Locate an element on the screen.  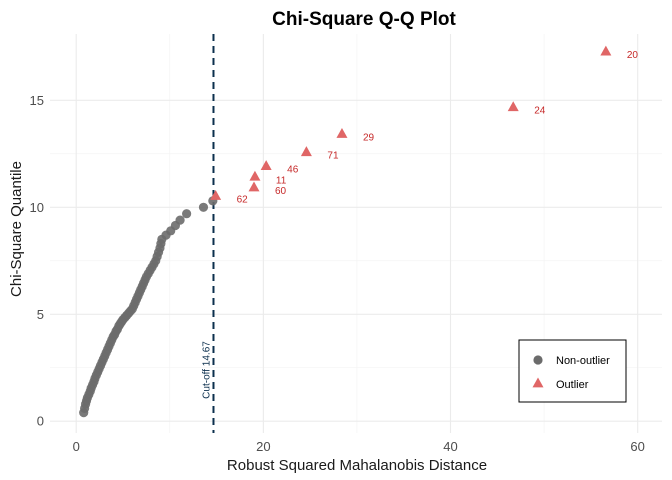
x-tick-label: 60 is located at coordinates (637, 446).